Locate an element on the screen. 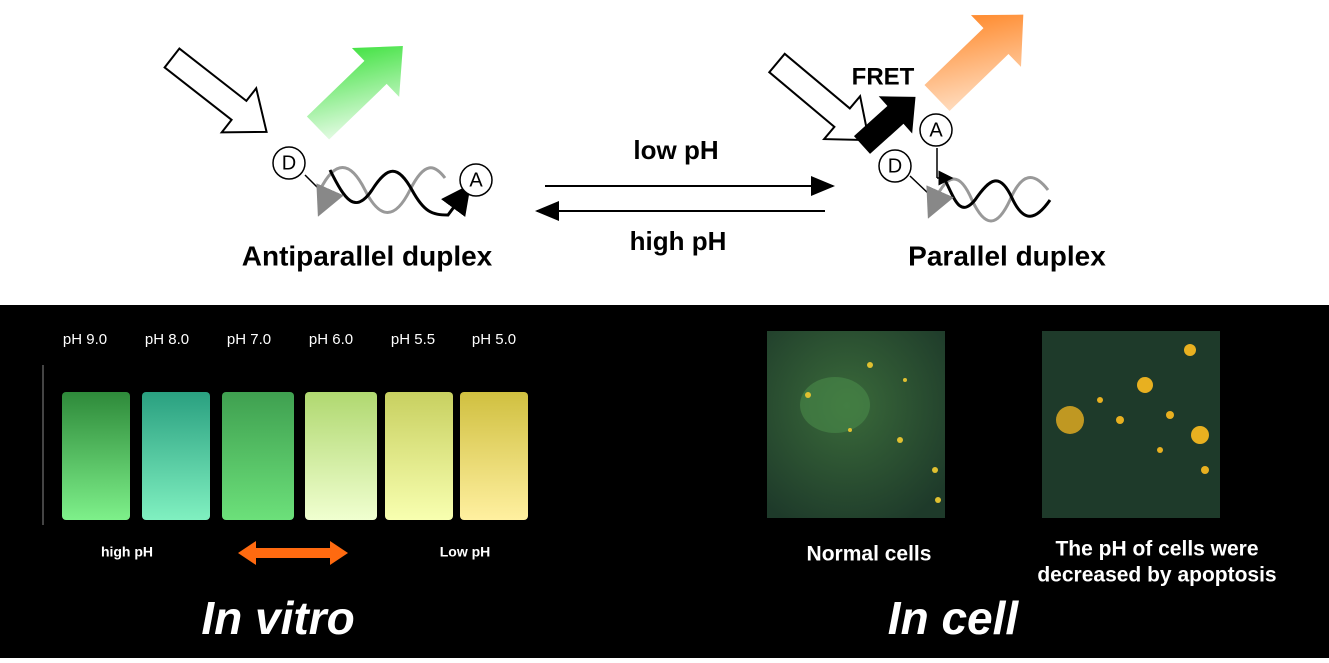  sample-label: pH 8.0 is located at coordinates (167, 339).